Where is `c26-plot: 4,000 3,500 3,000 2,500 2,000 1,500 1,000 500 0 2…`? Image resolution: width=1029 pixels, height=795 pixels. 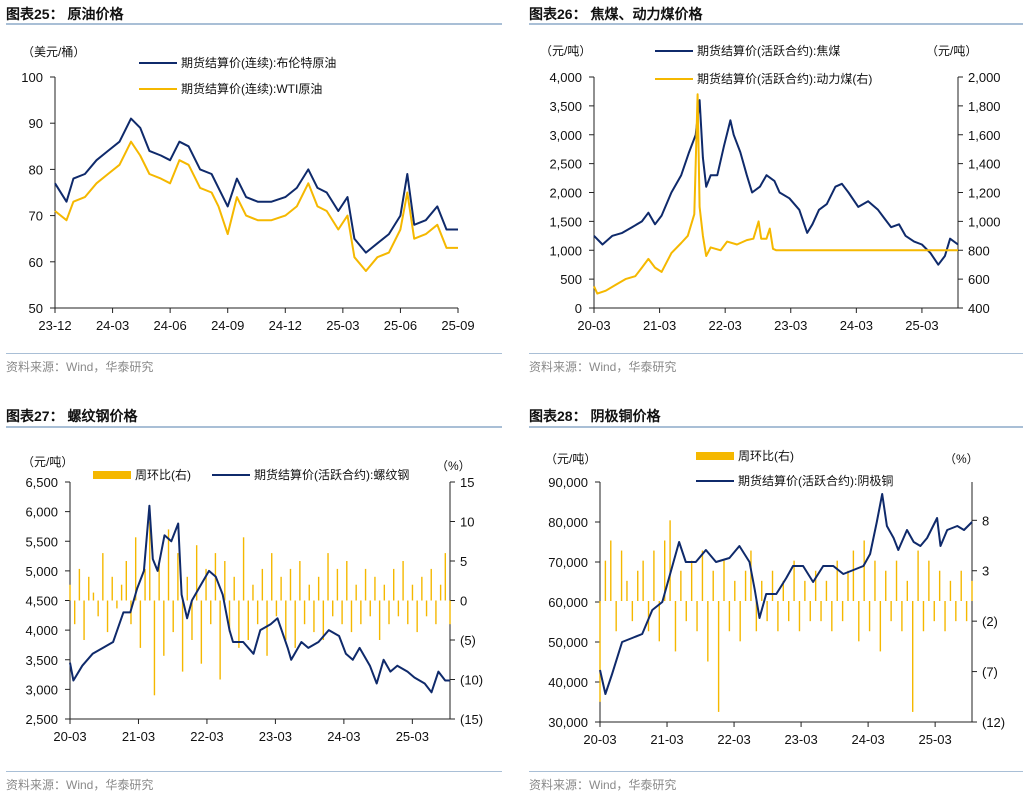
c26-plot: 4,000 3,500 3,000 2,500 2,000 1,500 1,000 500 0 2… is located at coordinates (774, 201).